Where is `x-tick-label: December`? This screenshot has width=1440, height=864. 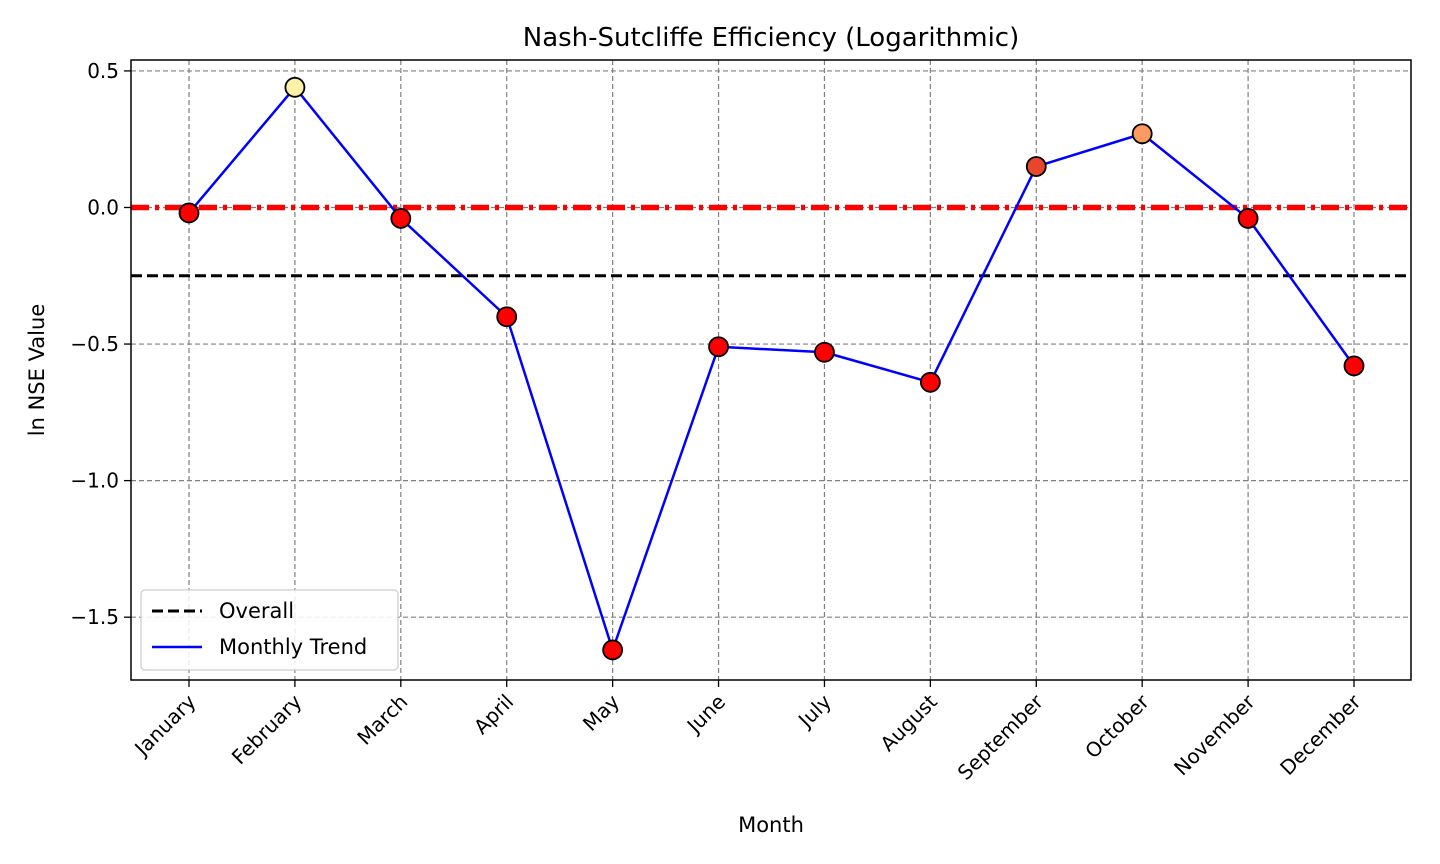
x-tick-label: December is located at coordinates (1320, 734).